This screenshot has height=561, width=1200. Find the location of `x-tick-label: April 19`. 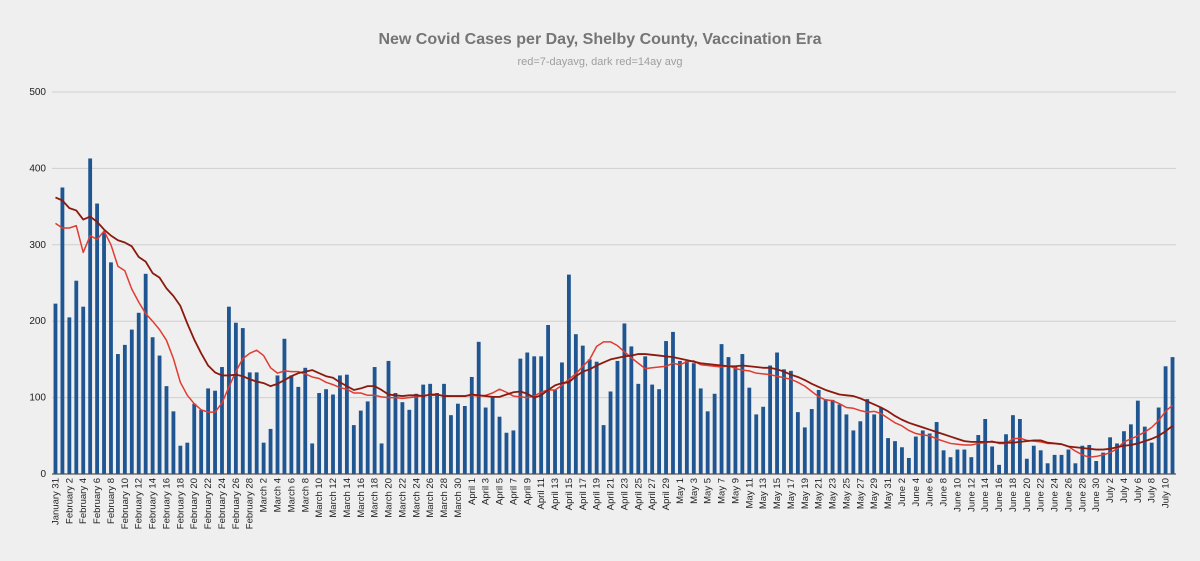

x-tick-label: April 19 is located at coordinates (597, 494).